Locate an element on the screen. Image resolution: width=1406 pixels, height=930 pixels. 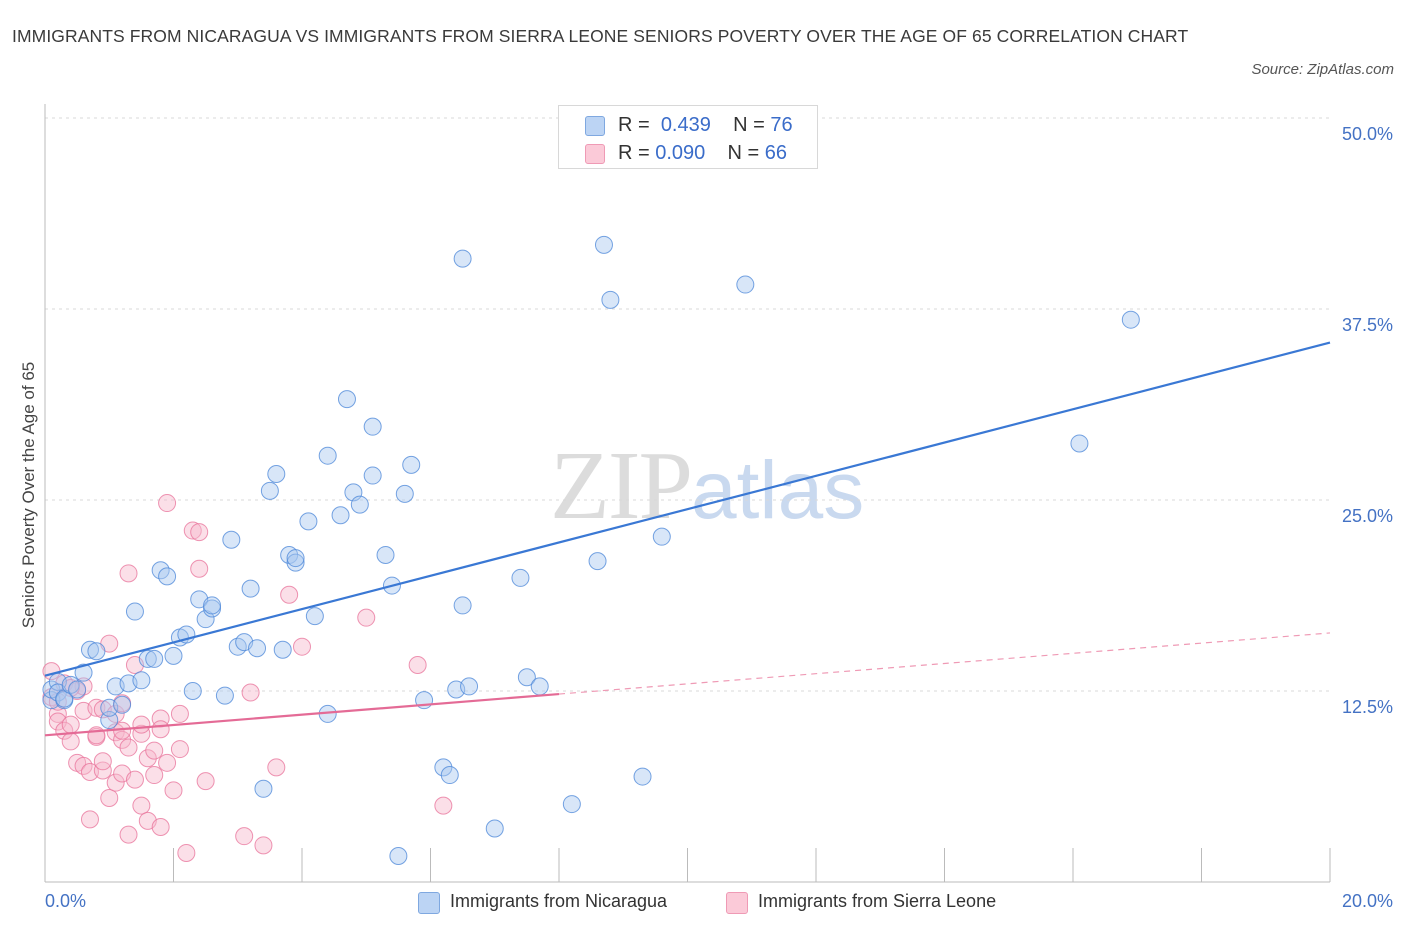
watermark-zip: ZIP is located at coordinates (621, 486).